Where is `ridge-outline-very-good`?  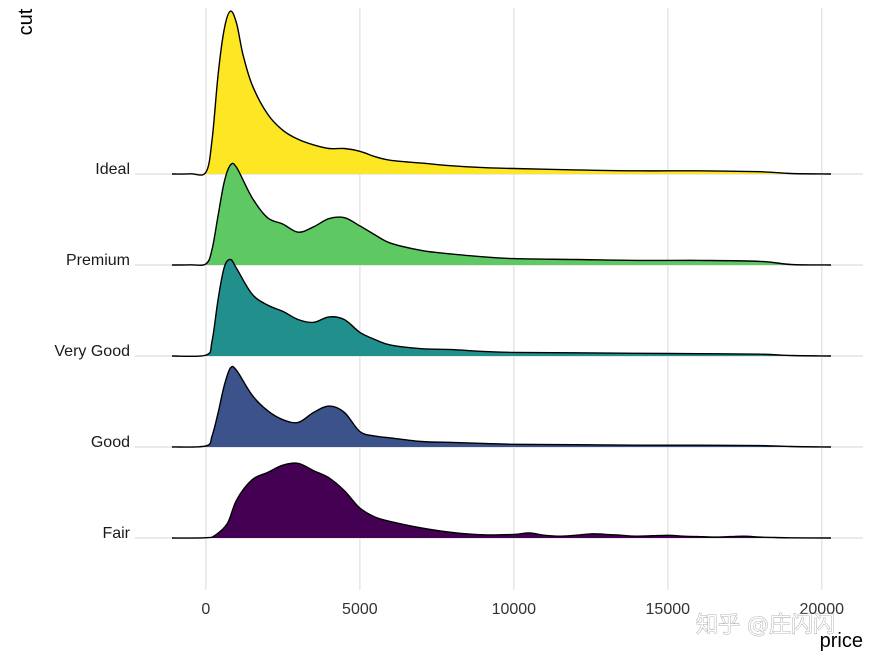
ridge-outline-very-good is located at coordinates (501, 308).